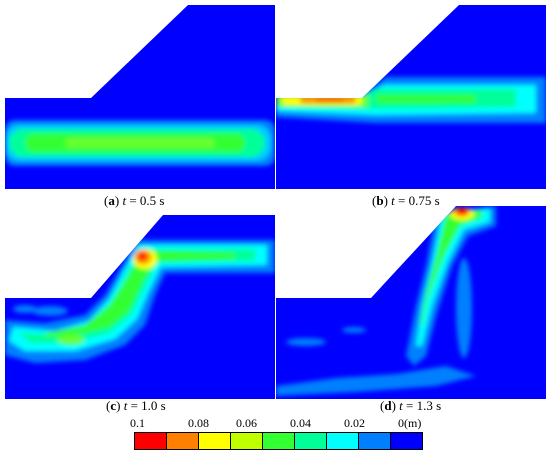 Image resolution: width=550 pixels, height=454 pixels. I want to click on colorbar-tick-0.1: 0.1, so click(137, 423).